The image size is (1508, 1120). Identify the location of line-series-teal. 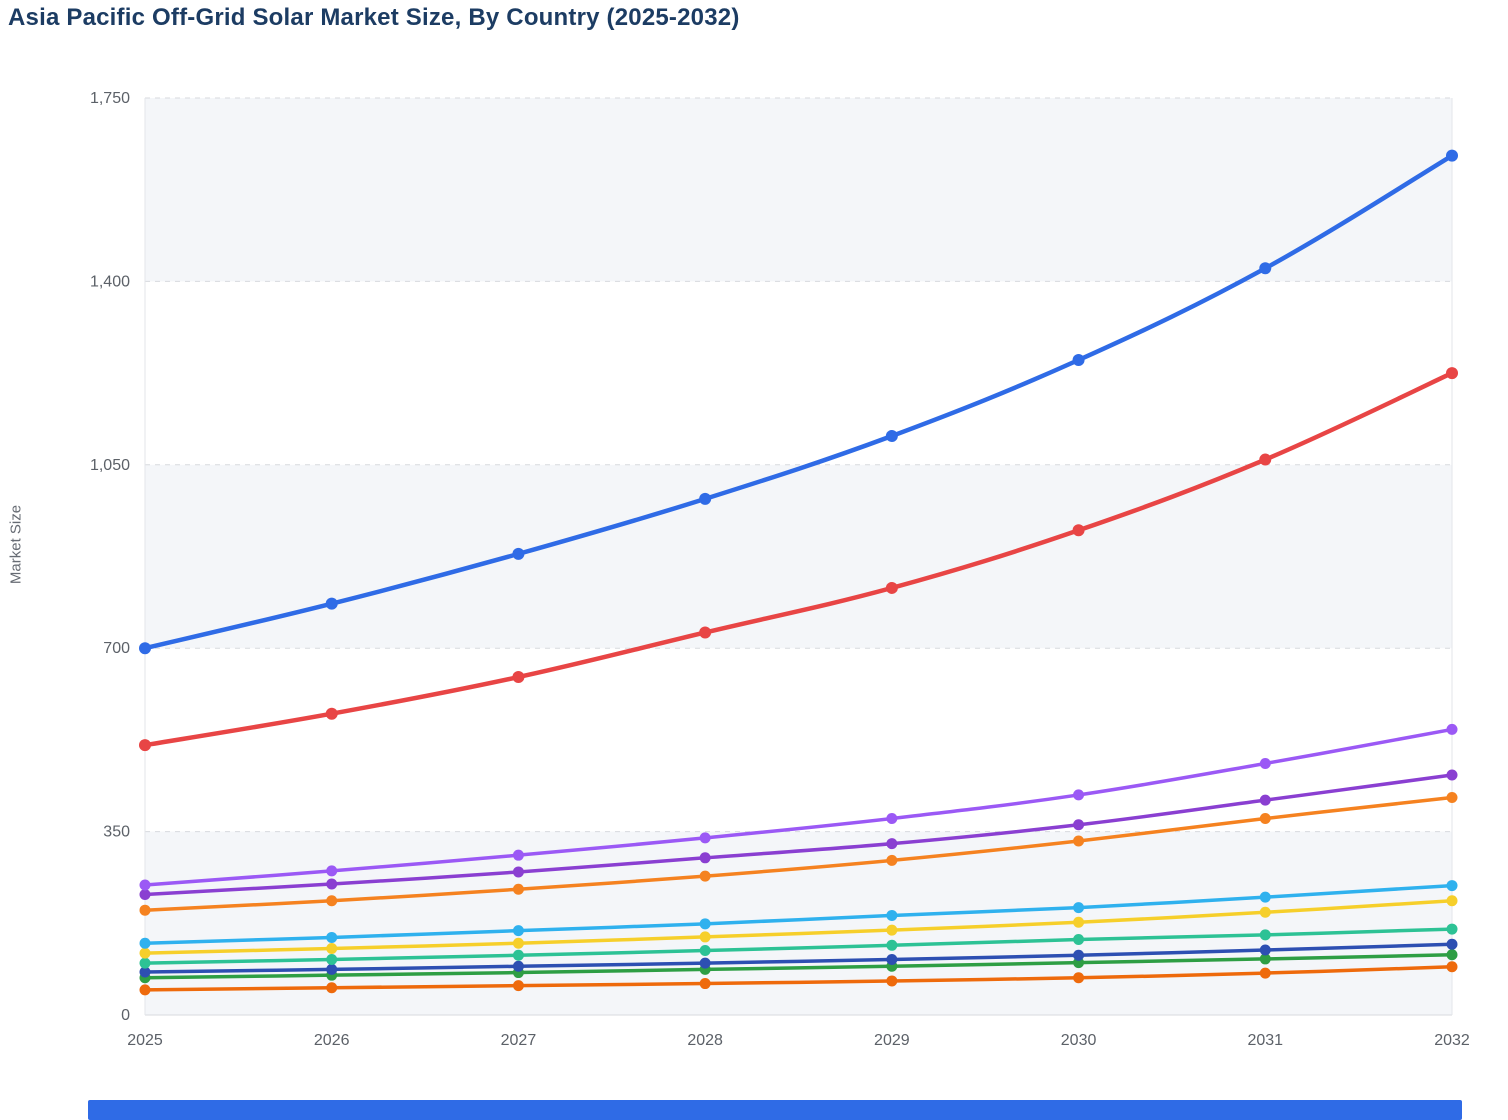
(798, 946).